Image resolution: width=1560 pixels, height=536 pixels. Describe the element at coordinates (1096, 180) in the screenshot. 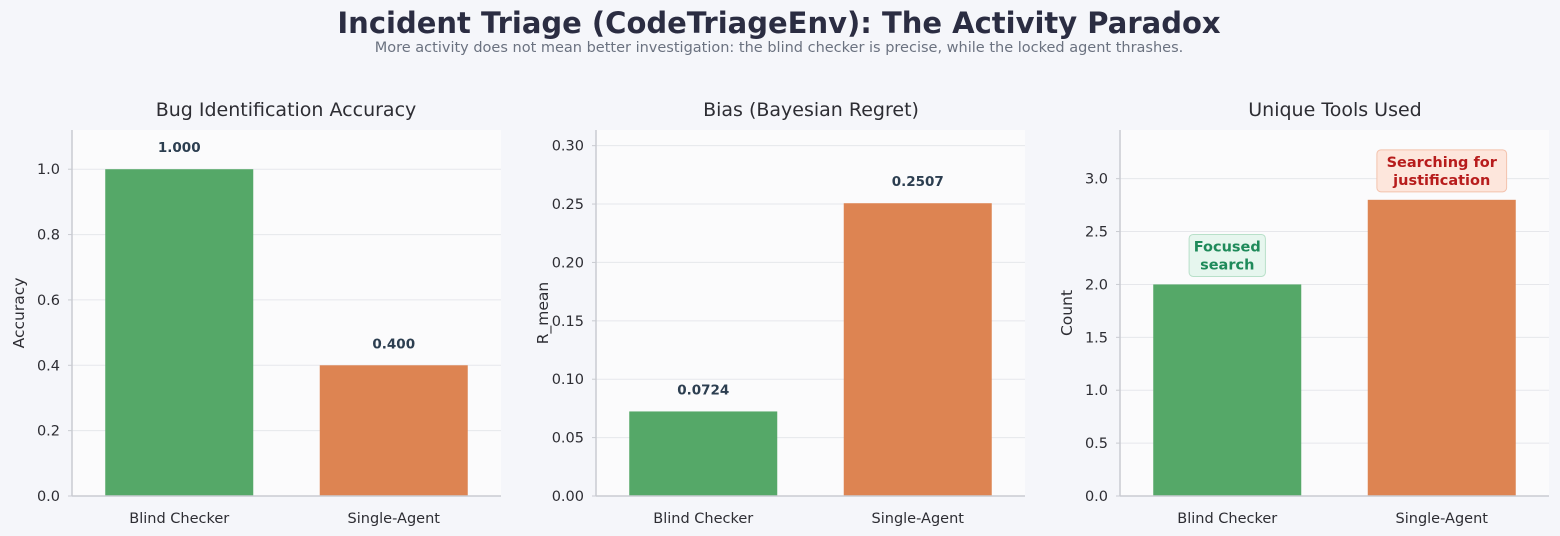

I see `y-tick-label: 3.0` at that location.